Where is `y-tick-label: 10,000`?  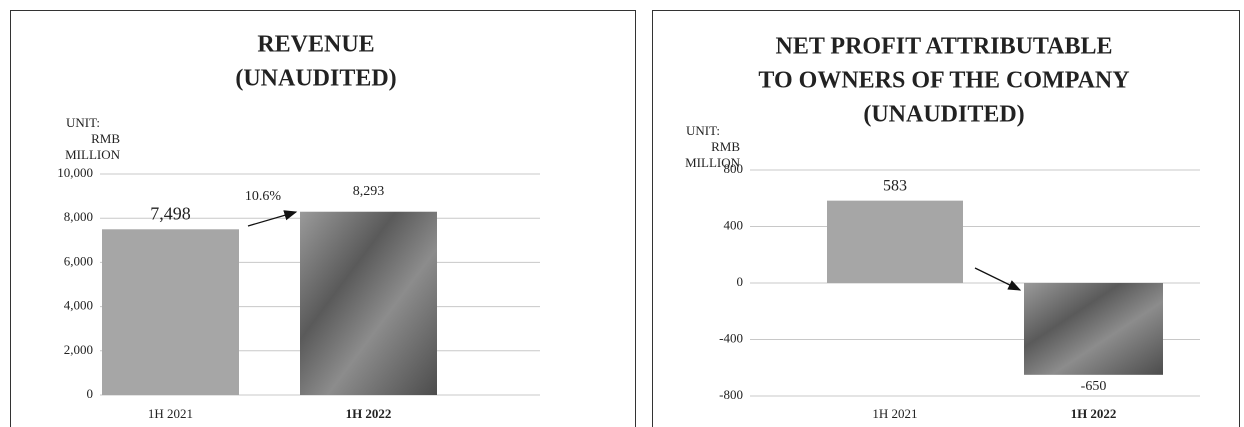 y-tick-label: 10,000 is located at coordinates (75, 172).